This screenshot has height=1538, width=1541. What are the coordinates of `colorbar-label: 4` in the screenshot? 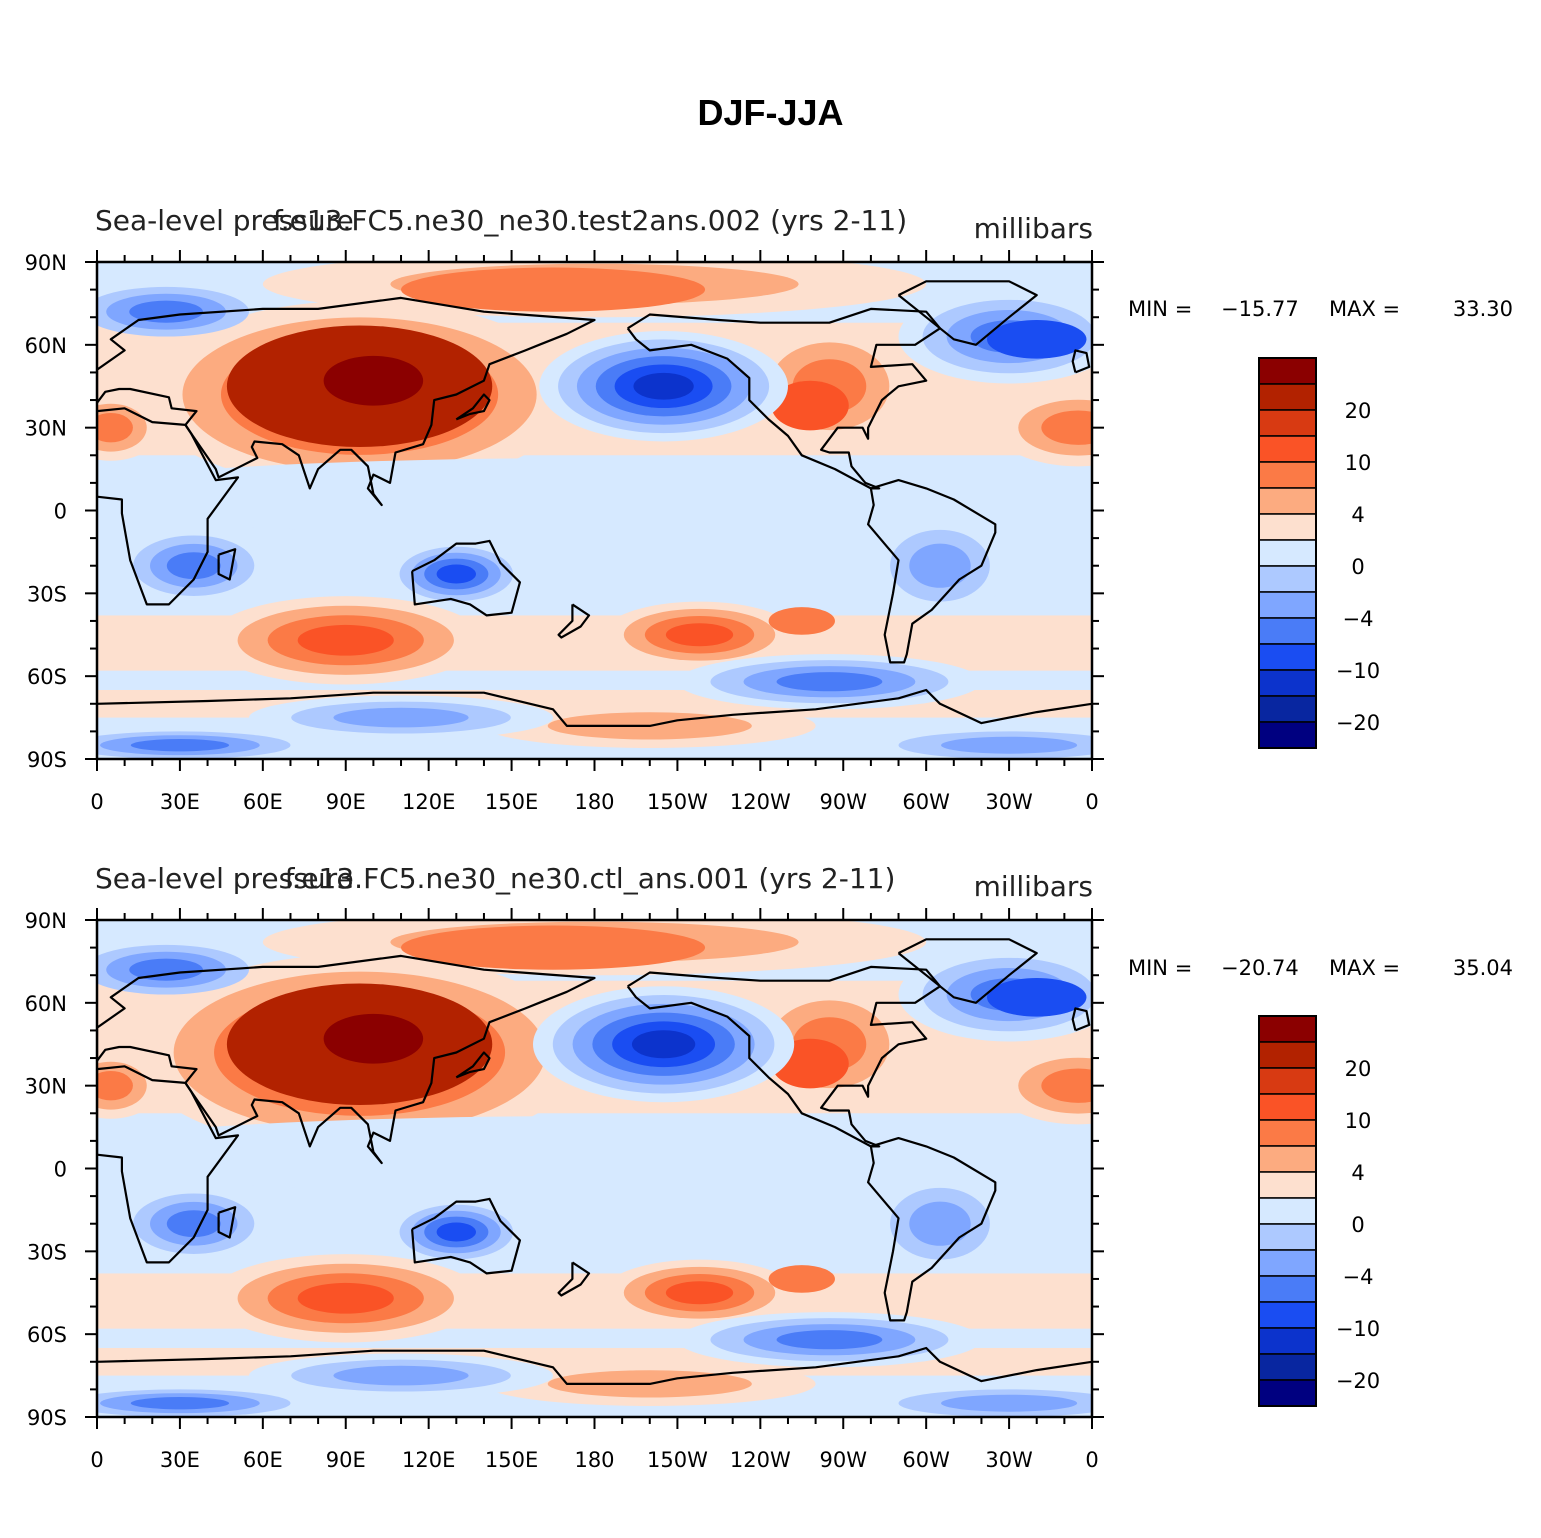 It's located at (1357, 1173).